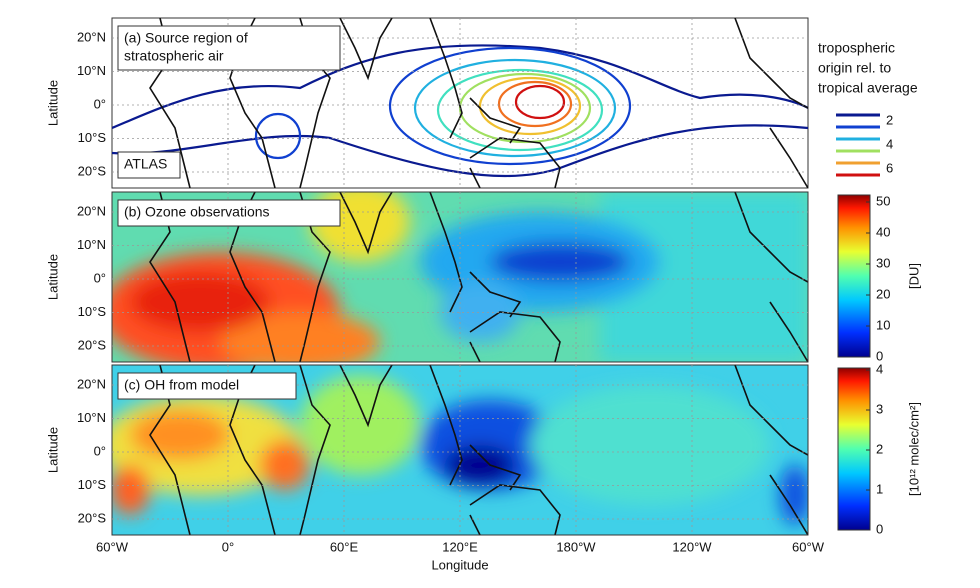 This screenshot has height=588, width=980. What do you see at coordinates (883, 200) in the screenshot?
I see `colorbar-tick-label: 50` at bounding box center [883, 200].